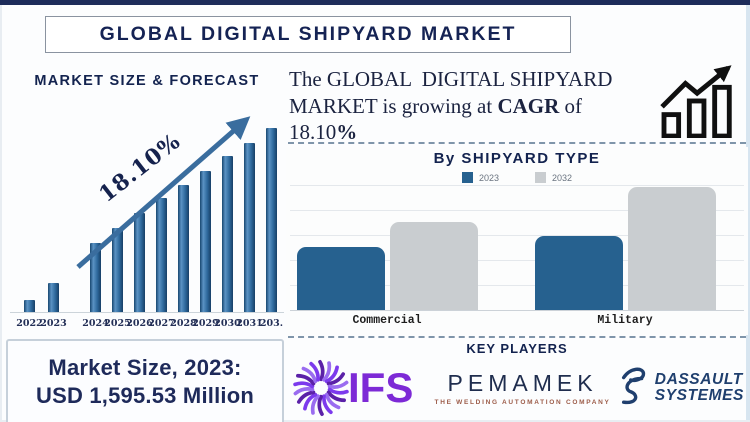 The image size is (750, 422). I want to click on ifs-pinwheel-icon, so click(321, 388).